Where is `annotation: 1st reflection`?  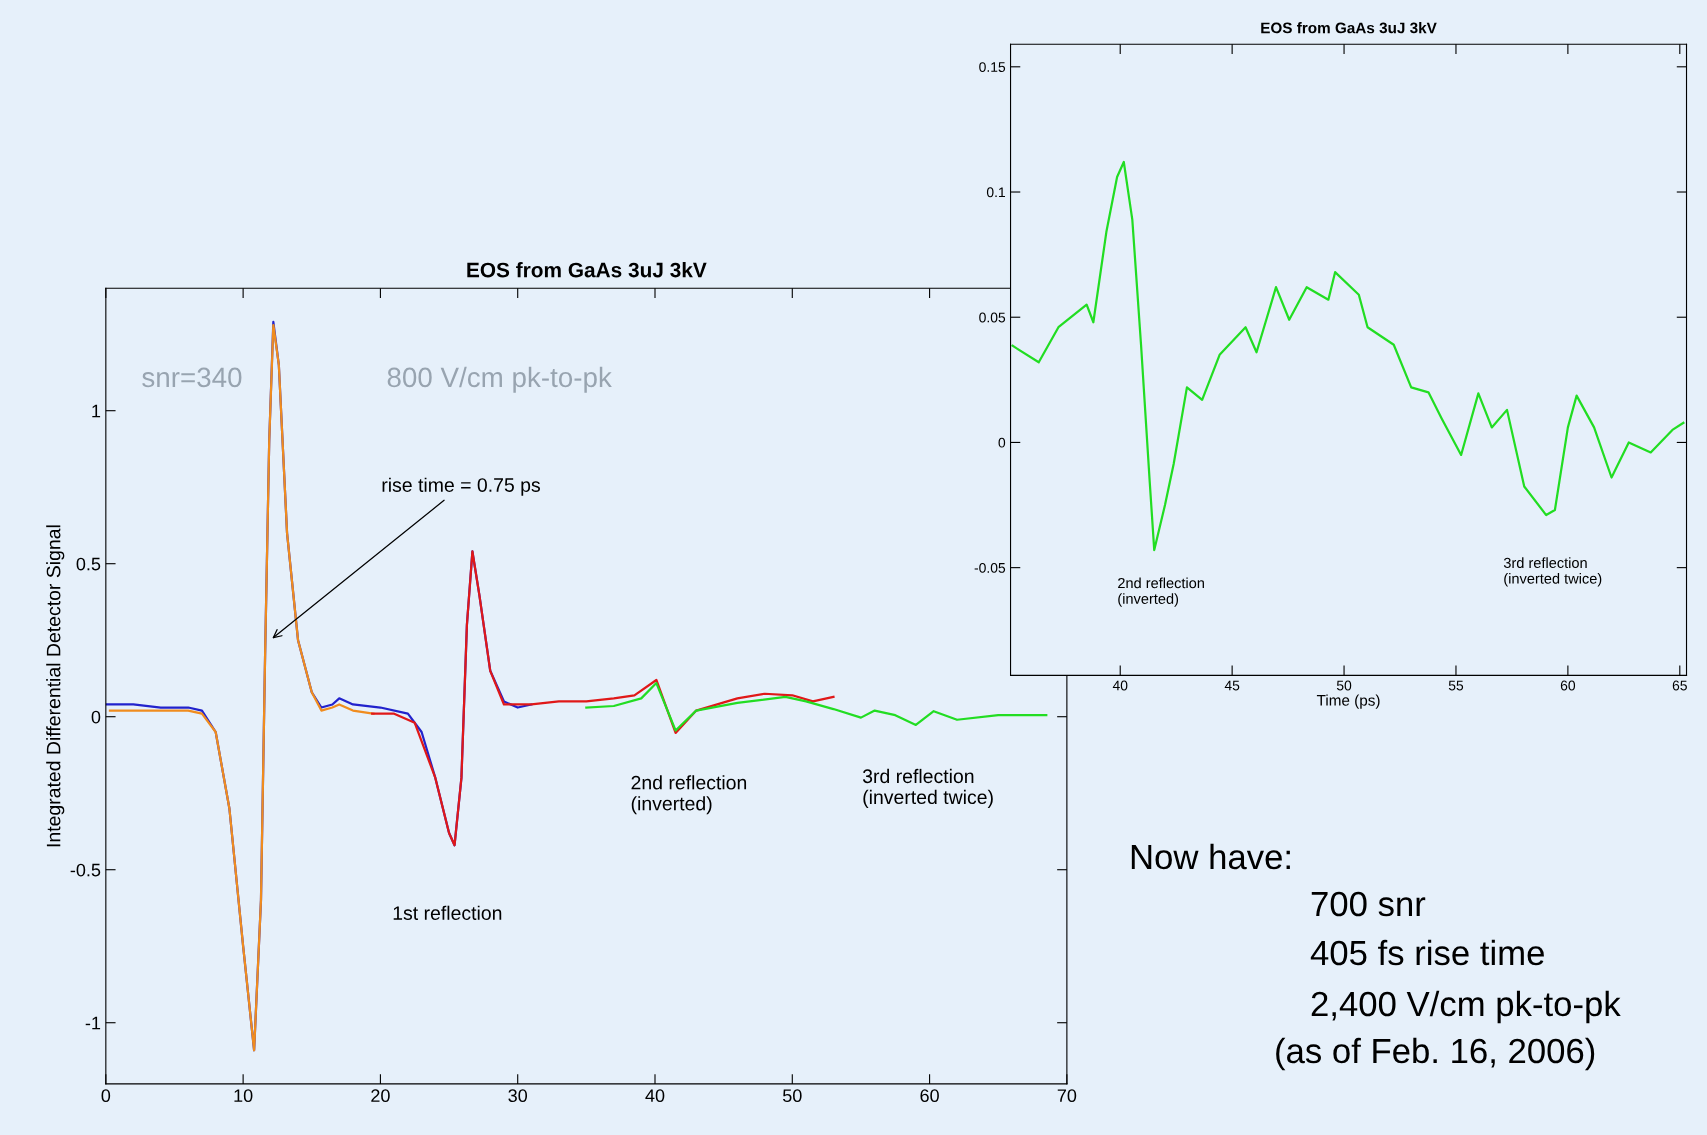
annotation: 1st reflection is located at coordinates (447, 912).